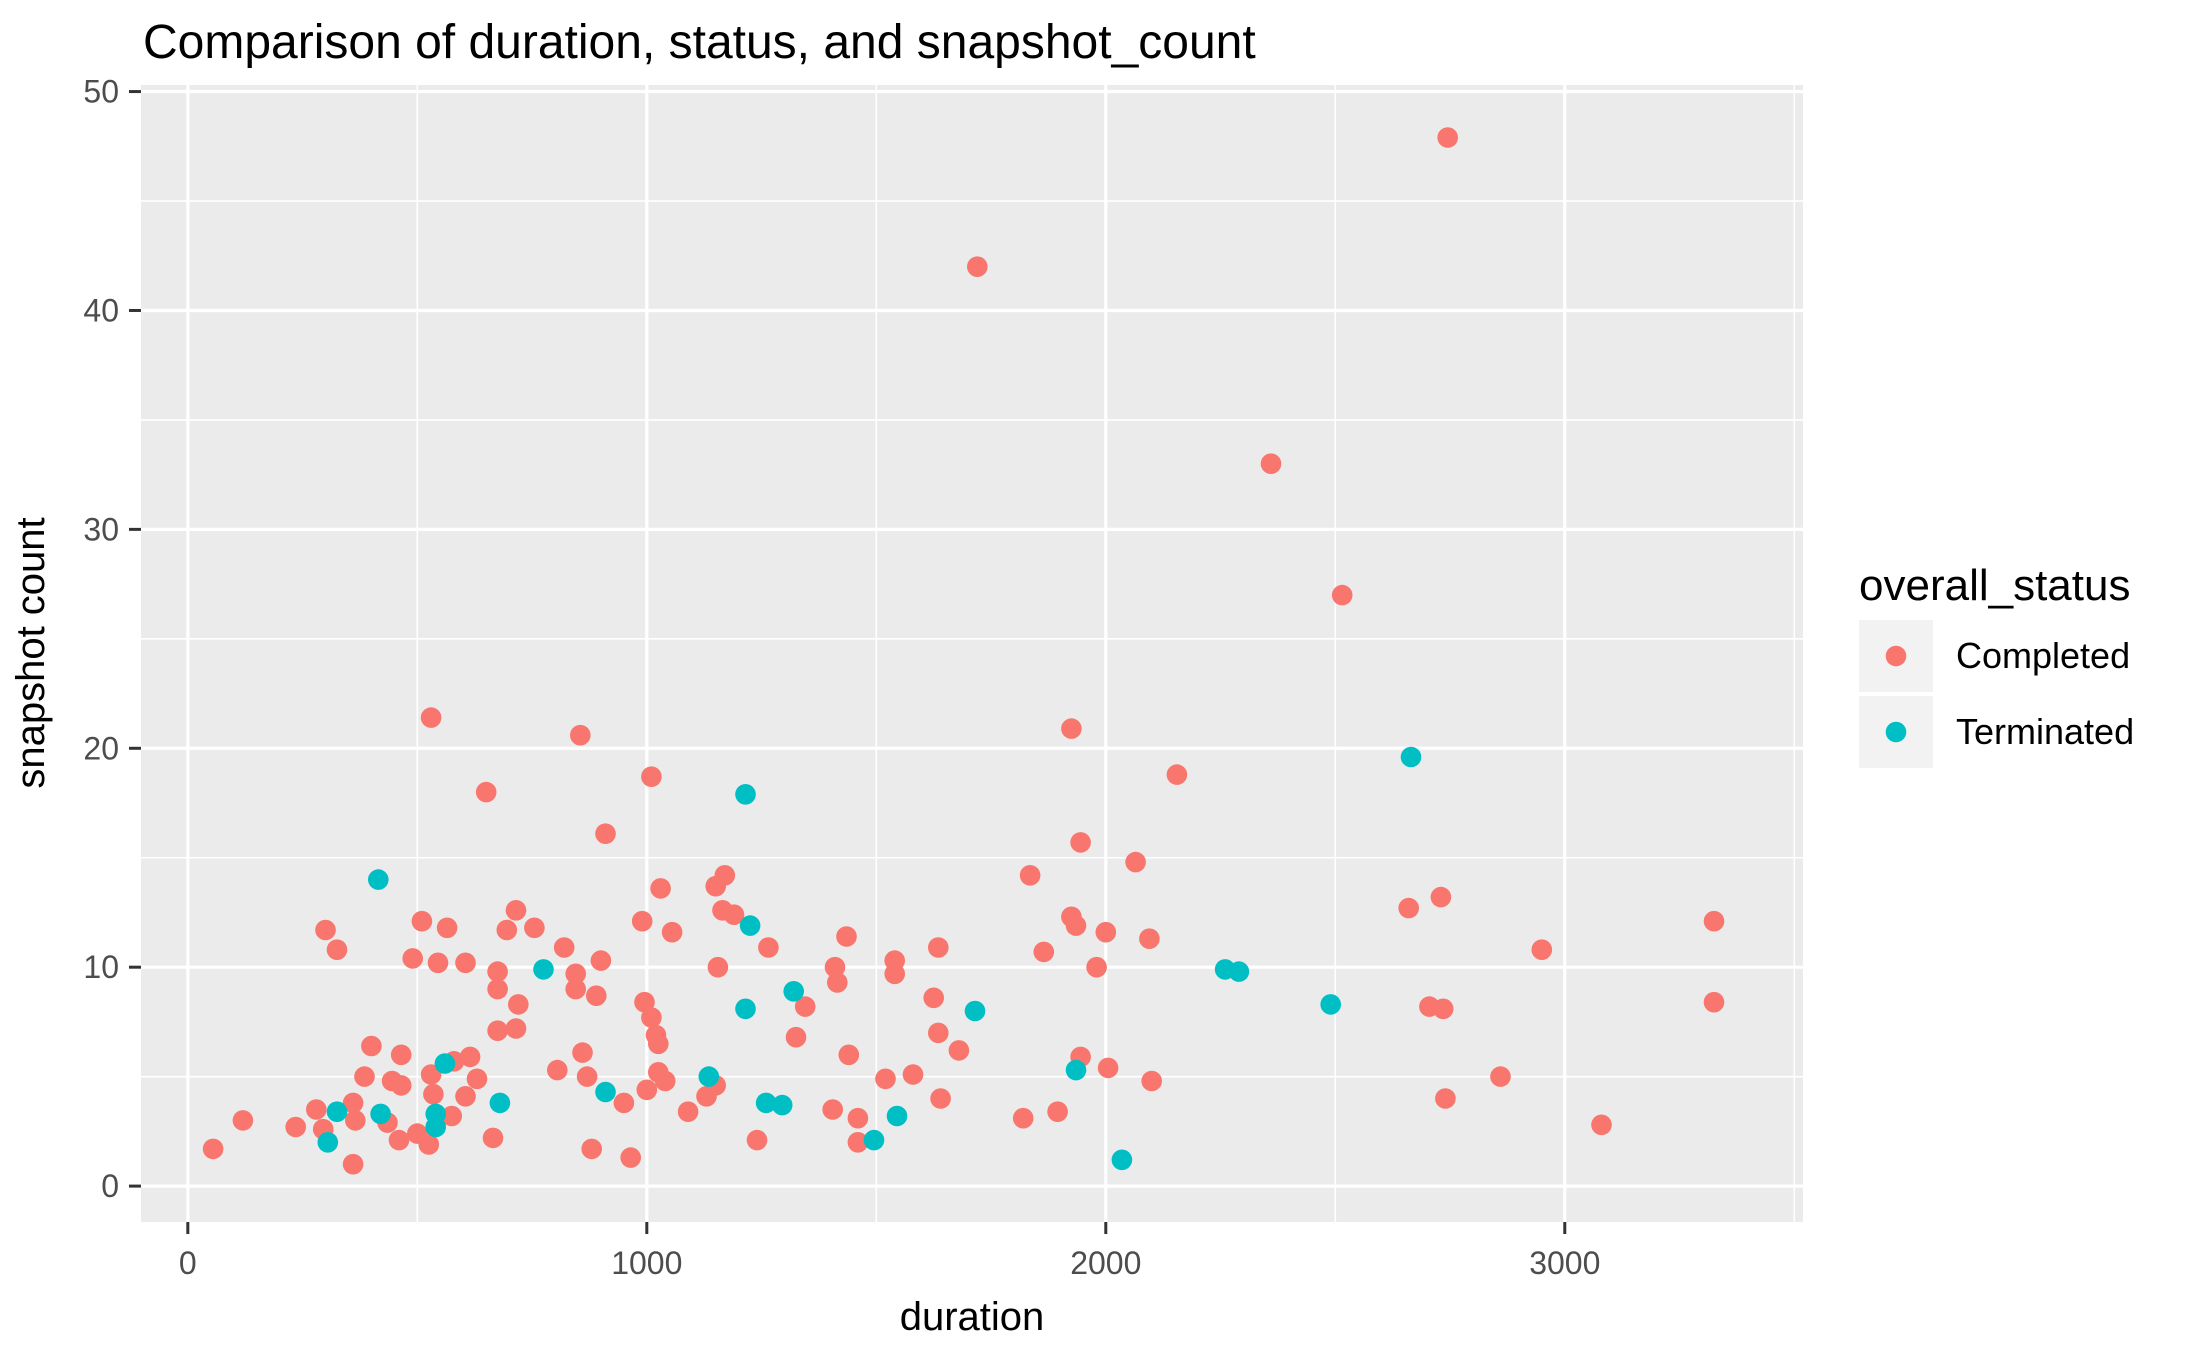 This screenshot has height=1350, width=2187. What do you see at coordinates (1564, 1263) in the screenshot?
I see `x-tick-label: 3000` at bounding box center [1564, 1263].